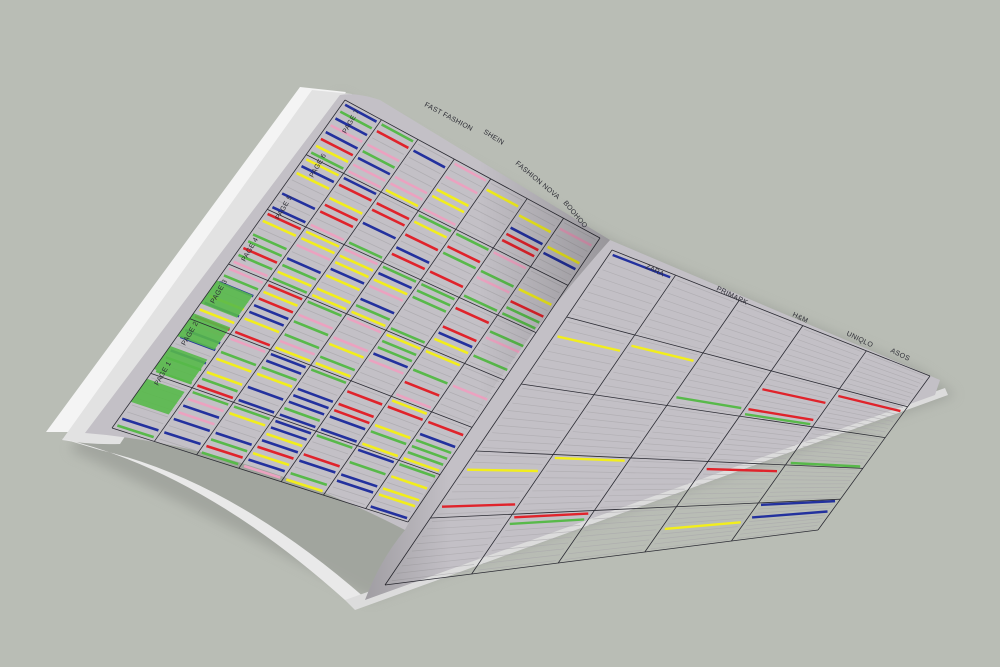 This screenshot has width=1000, height=667. I want to click on page-stack-bottom, so click(212, 519).